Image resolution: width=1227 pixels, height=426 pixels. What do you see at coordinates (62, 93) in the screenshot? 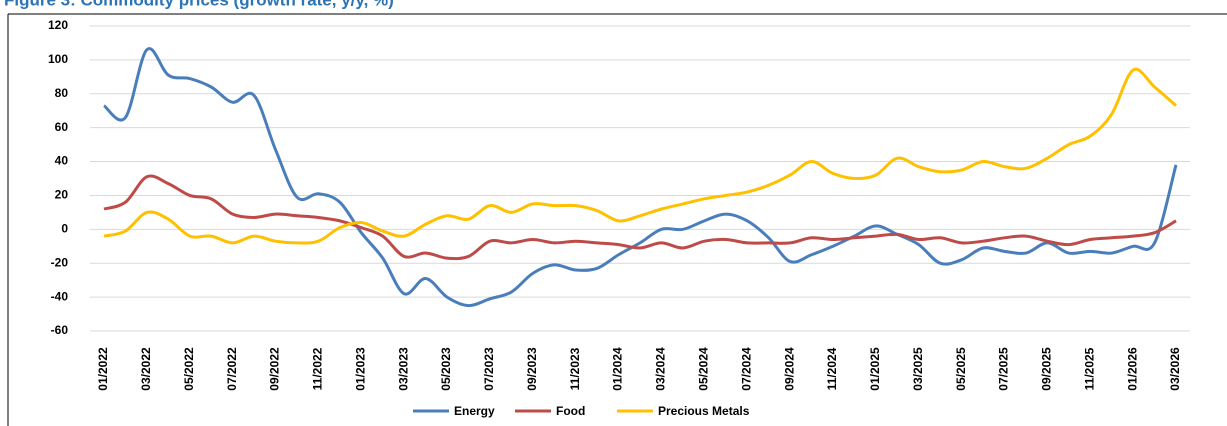
I see `y-tick-label: 80` at bounding box center [62, 93].